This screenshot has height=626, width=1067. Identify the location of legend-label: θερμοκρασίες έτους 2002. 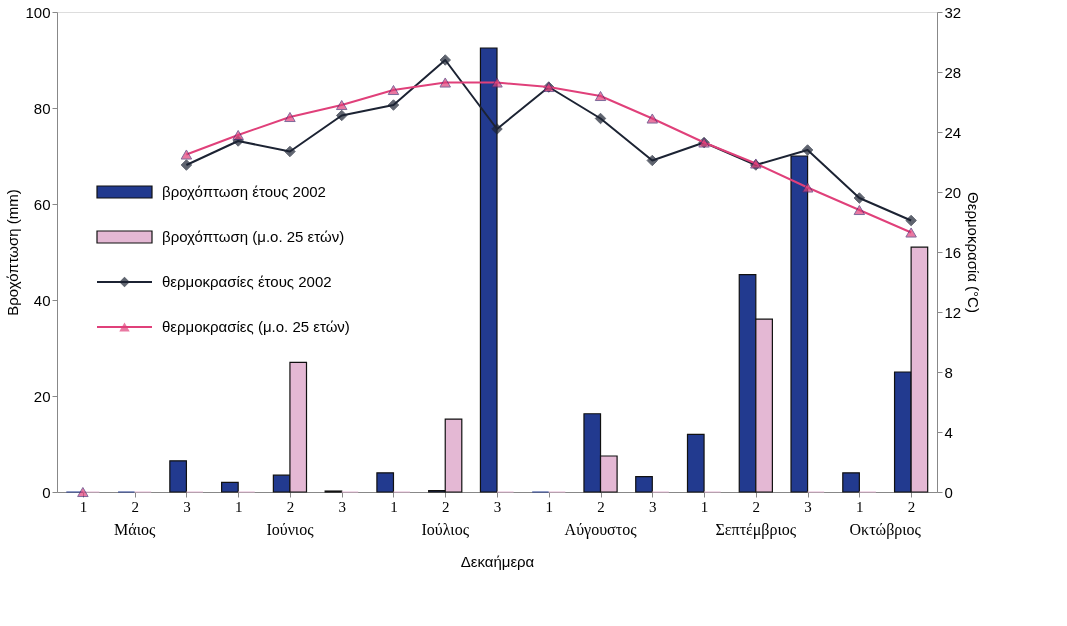
(247, 281).